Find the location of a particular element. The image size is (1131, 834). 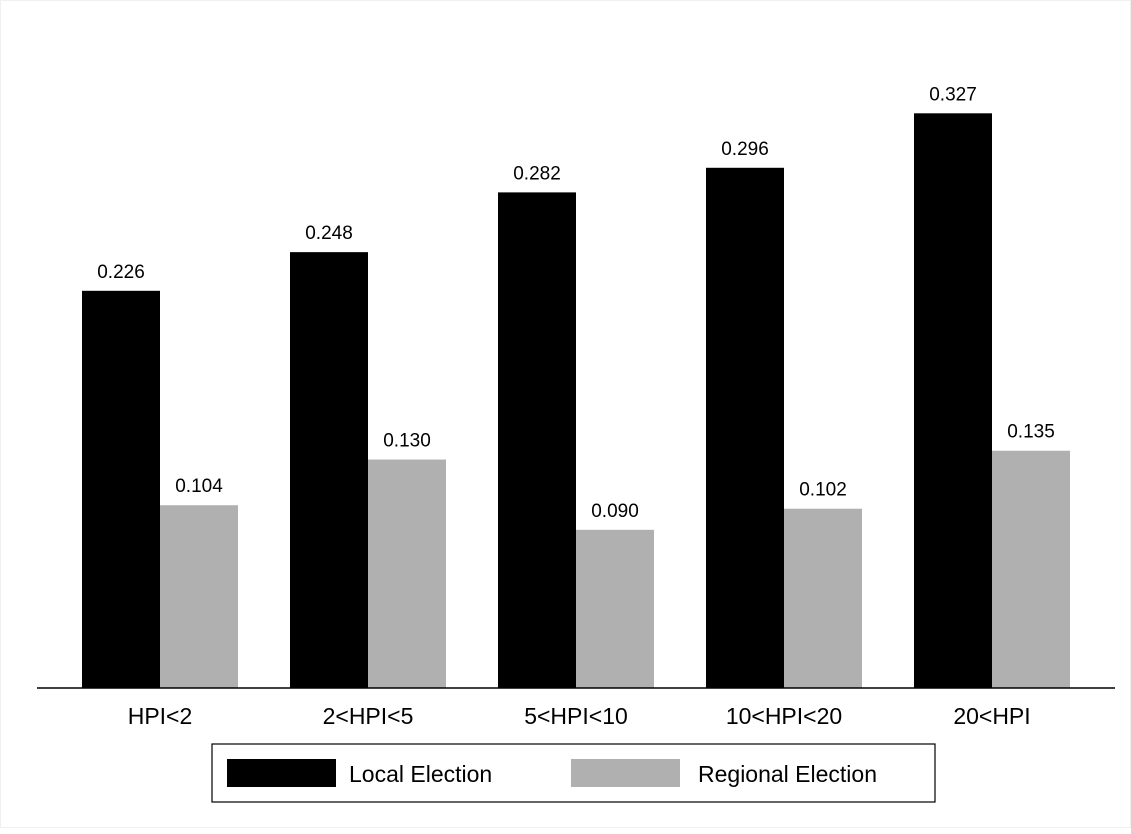

legend-label-local: Local Election is located at coordinates (420, 774).